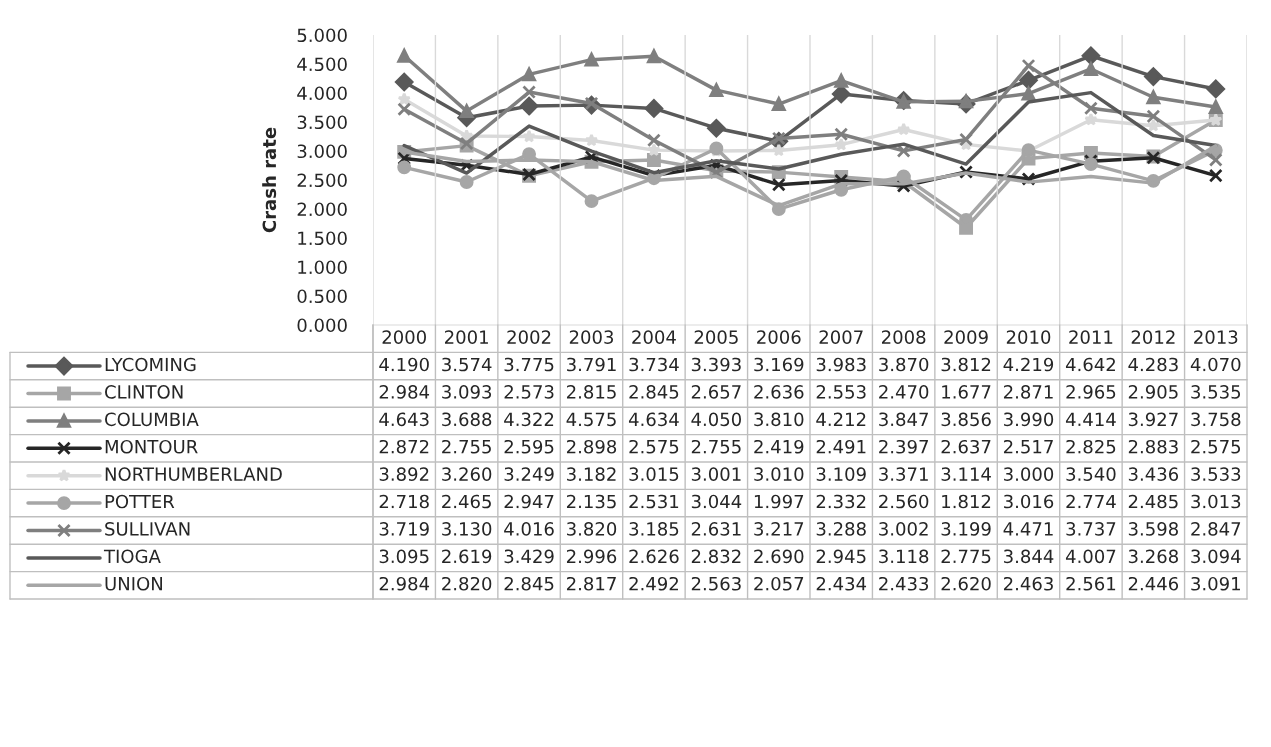 This screenshot has height=747, width=1271. I want to click on data-label: 3.990, so click(1029, 419).